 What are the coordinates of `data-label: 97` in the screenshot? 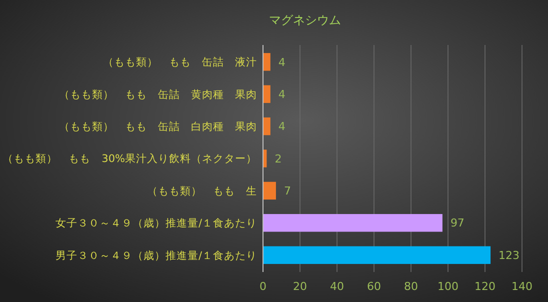 It's located at (457, 223).